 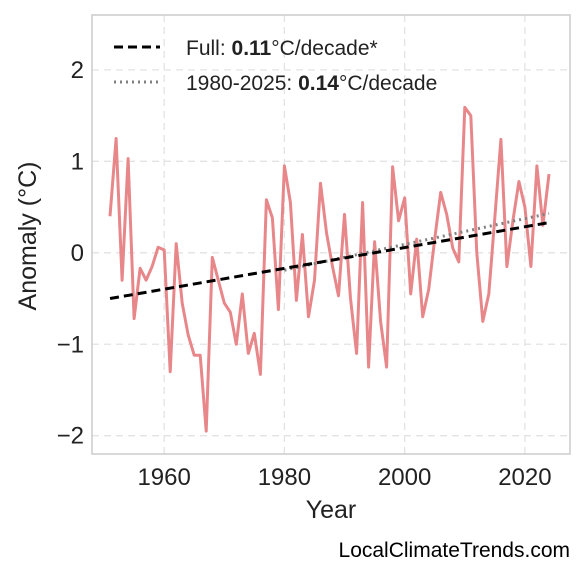 I want to click on legend-full-label: Full: 0.11°C/decade*, so click(x=282, y=48).